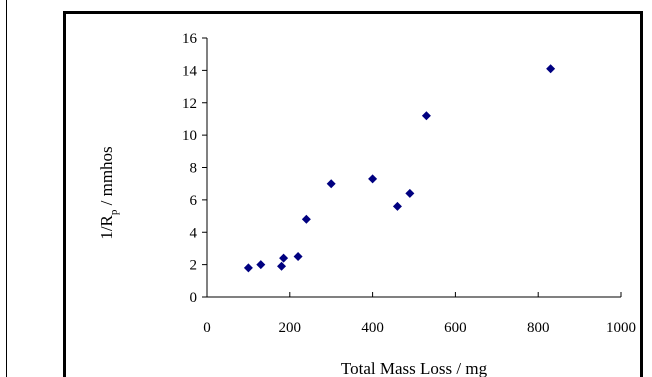  What do you see at coordinates (414, 368) in the screenshot?
I see `x-axis-label: Total Mass Loss / mg` at bounding box center [414, 368].